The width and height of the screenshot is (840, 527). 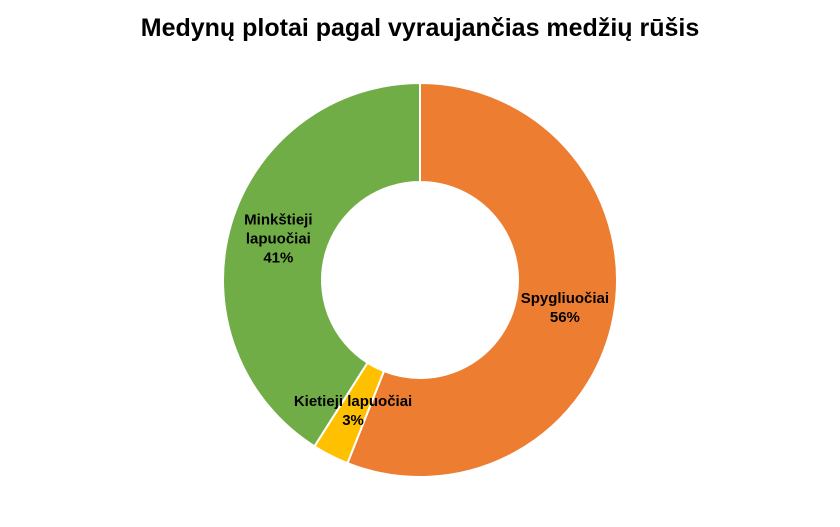 I want to click on value-label: 3%, so click(x=353, y=421).